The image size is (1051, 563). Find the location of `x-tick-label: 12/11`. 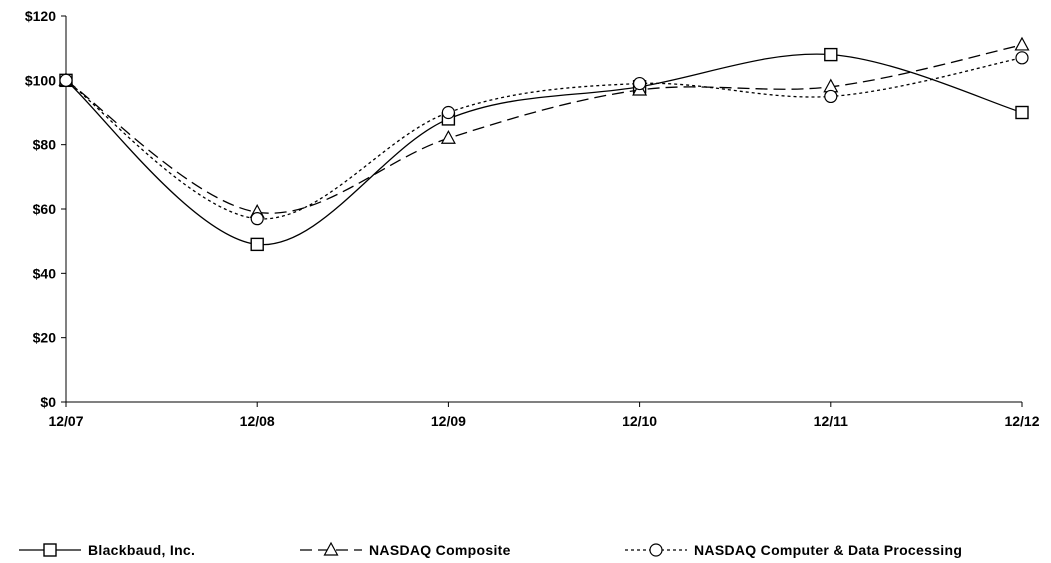

x-tick-label: 12/11 is located at coordinates (831, 421).